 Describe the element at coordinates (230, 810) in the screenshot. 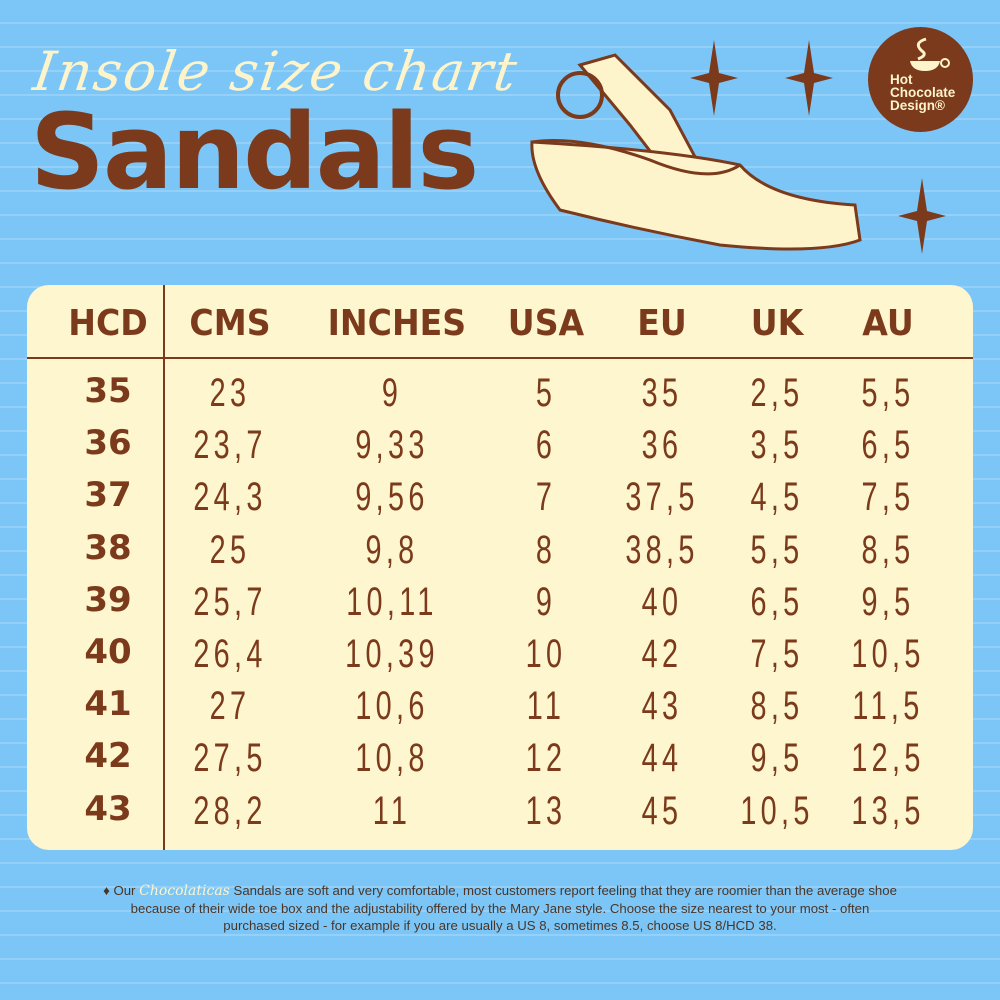

I see `table-cell-cms: 28,2` at that location.